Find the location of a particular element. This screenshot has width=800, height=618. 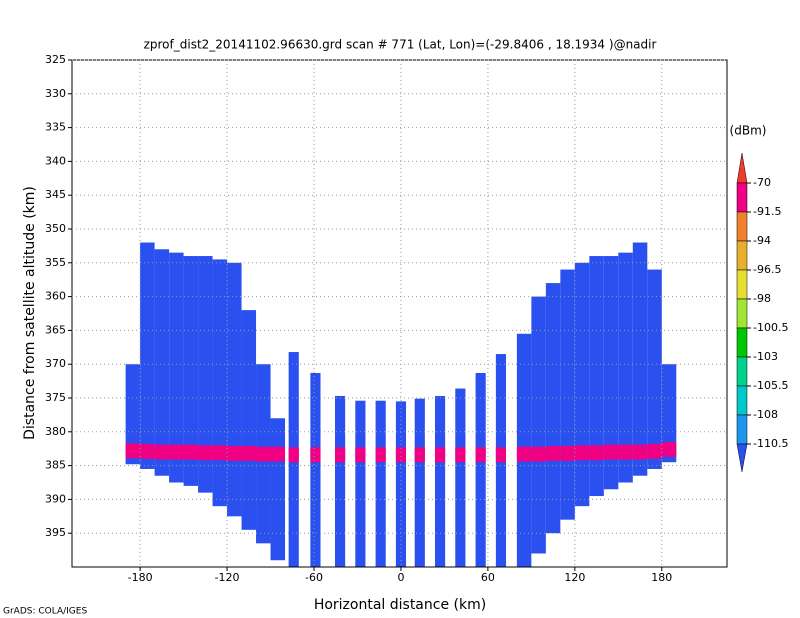

y-tick-label: 330 is located at coordinates (55, 93).